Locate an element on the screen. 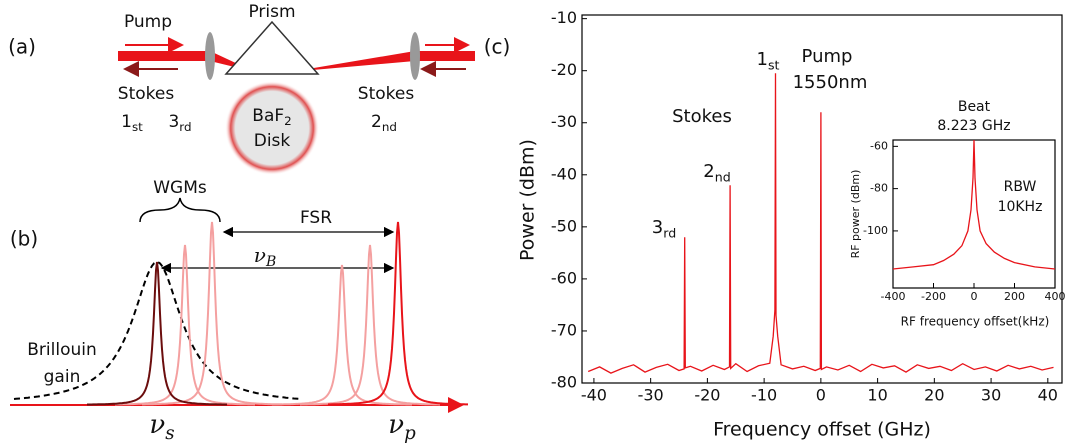 Image resolution: width=1067 pixels, height=444 pixels. x-tick-label: 30 is located at coordinates (991, 394).